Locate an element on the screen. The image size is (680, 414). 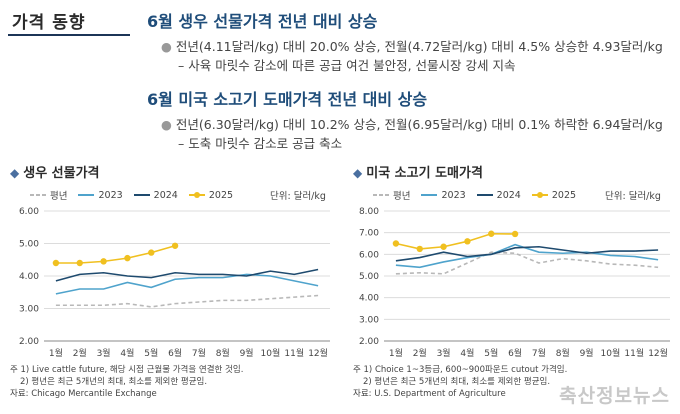
chart2-legend: 평년 2023 2024 2025 is located at coordinates (477, 195).